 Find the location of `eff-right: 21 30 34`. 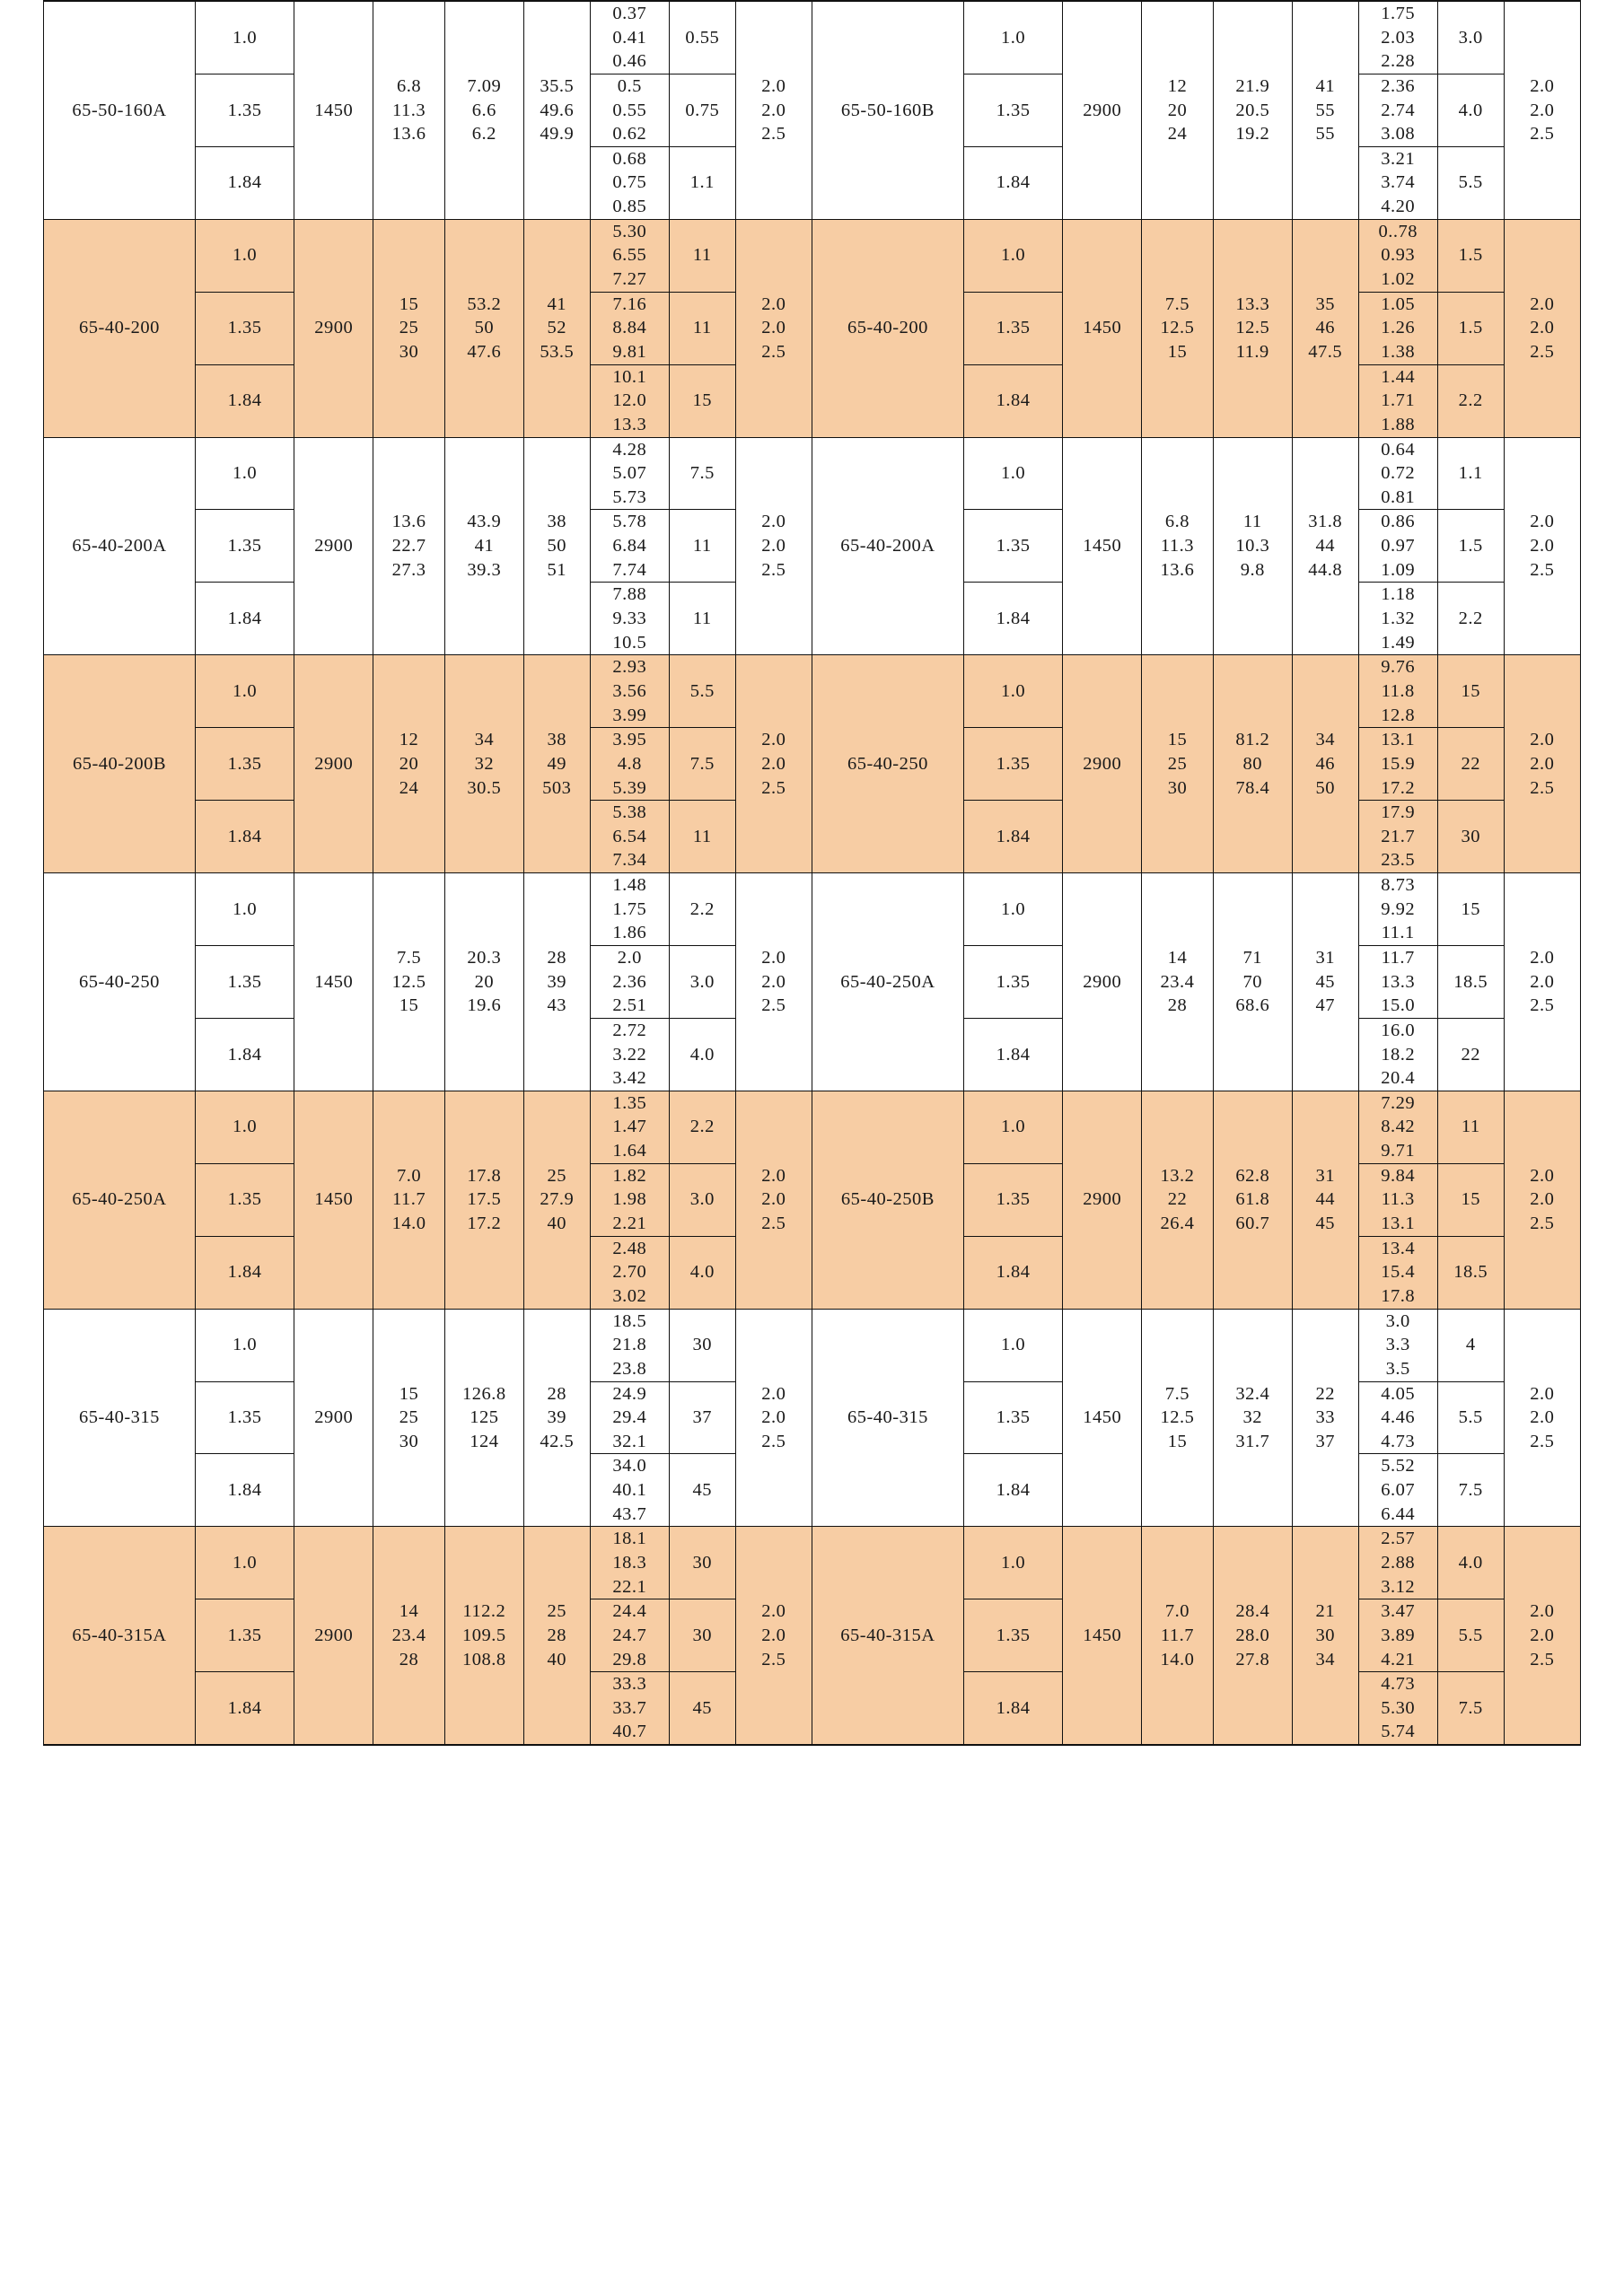

eff-right: 21 30 34 is located at coordinates (1325, 1636).